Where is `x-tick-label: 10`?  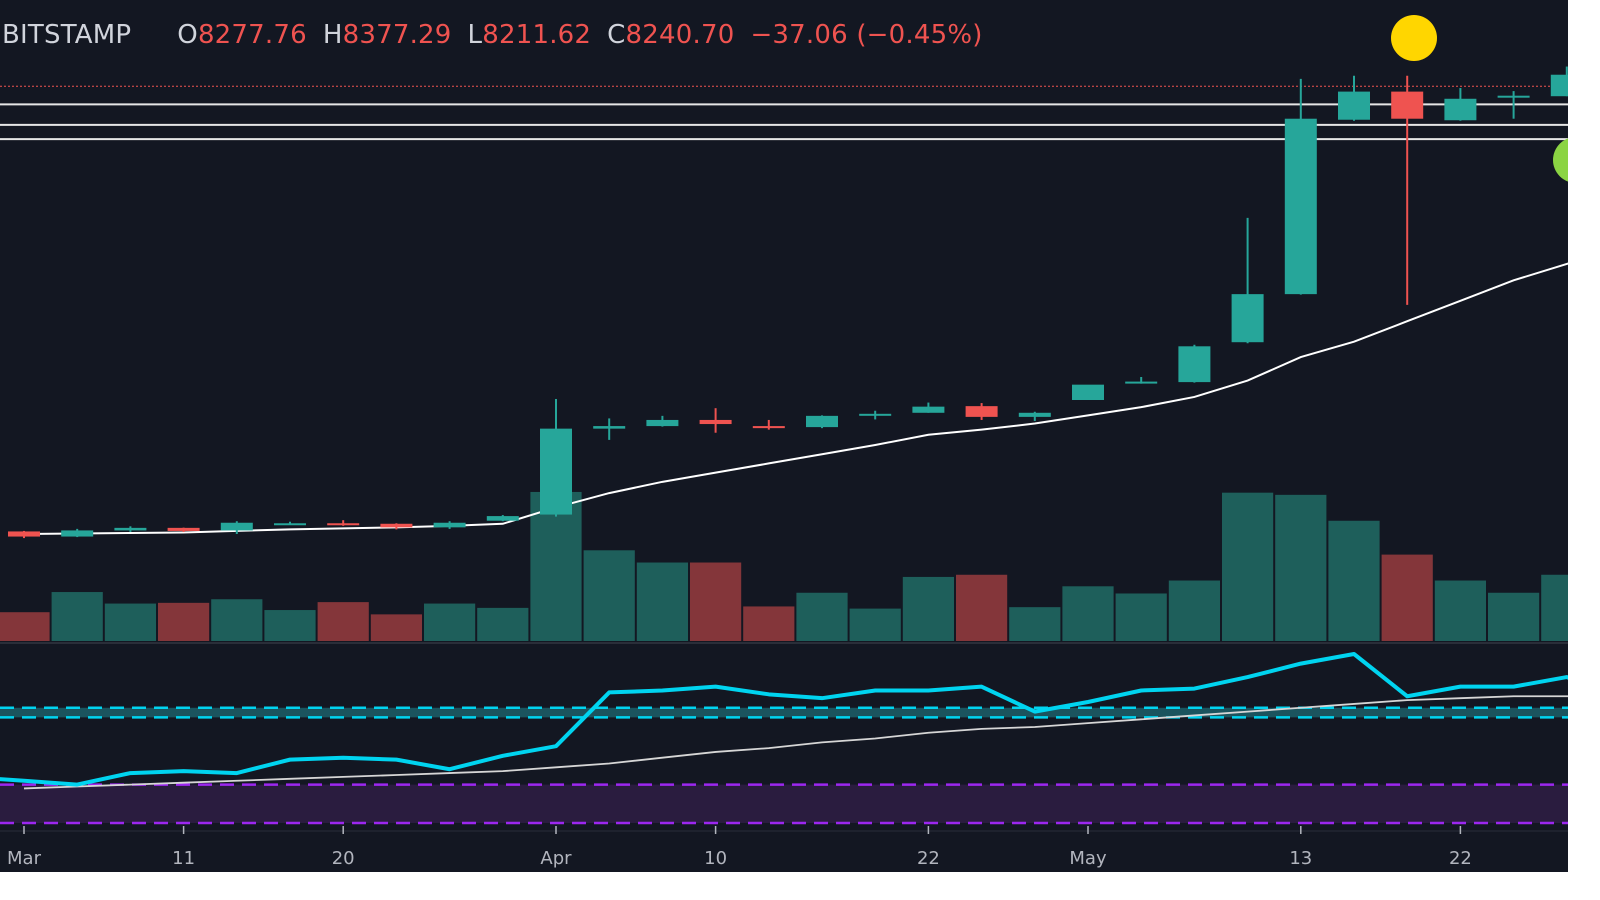
x-tick-label: 10 is located at coordinates (715, 858).